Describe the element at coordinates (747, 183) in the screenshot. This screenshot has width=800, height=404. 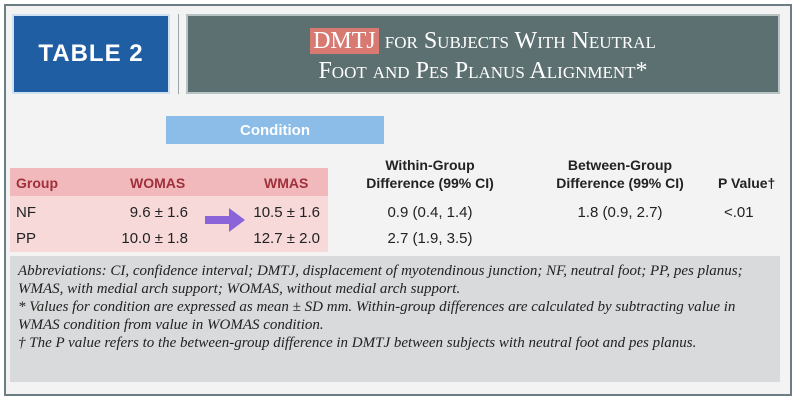
I see `header-p-value: P Value†` at that location.